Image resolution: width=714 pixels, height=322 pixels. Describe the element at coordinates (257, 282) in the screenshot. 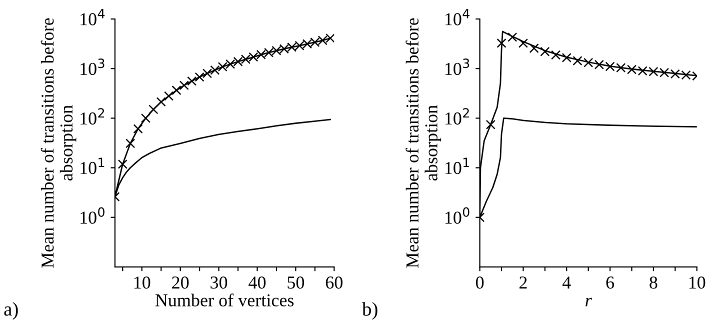

I see `x-tick-label: 40` at that location.